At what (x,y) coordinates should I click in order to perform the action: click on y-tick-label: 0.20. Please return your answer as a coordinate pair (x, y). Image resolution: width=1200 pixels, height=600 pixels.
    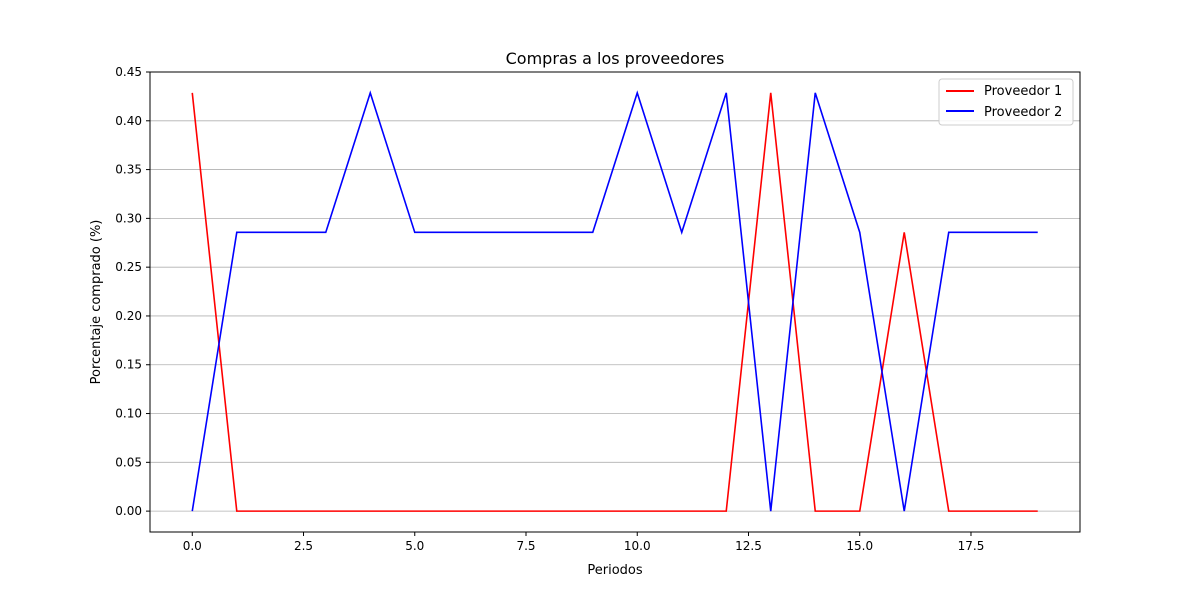
    Looking at the image, I should click on (128, 316).